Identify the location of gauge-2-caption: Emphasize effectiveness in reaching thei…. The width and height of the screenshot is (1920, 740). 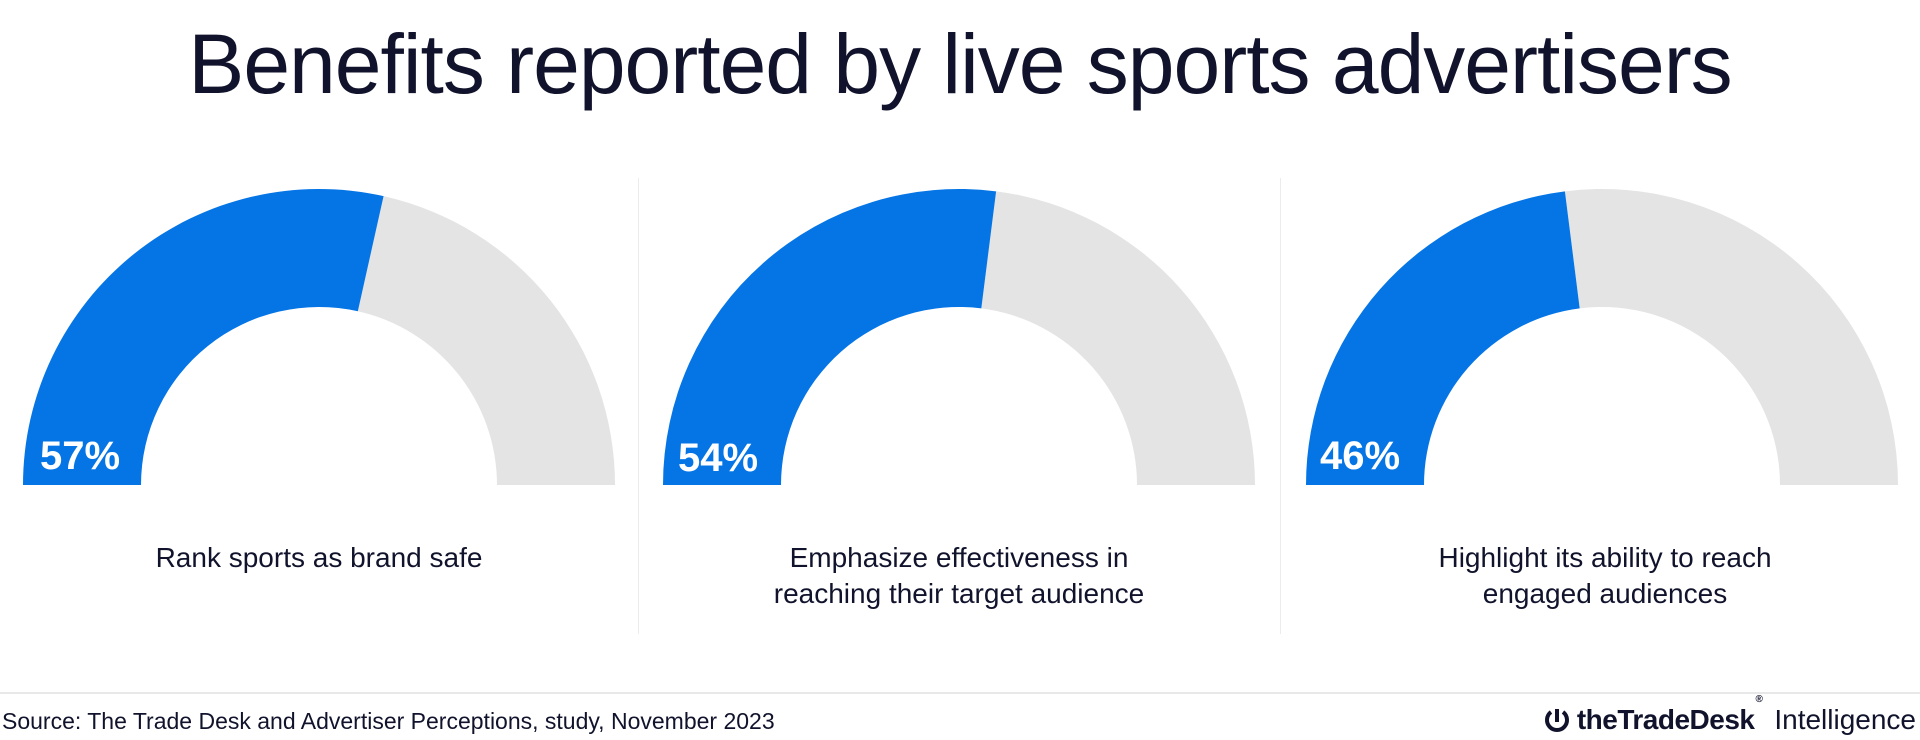
(959, 575).